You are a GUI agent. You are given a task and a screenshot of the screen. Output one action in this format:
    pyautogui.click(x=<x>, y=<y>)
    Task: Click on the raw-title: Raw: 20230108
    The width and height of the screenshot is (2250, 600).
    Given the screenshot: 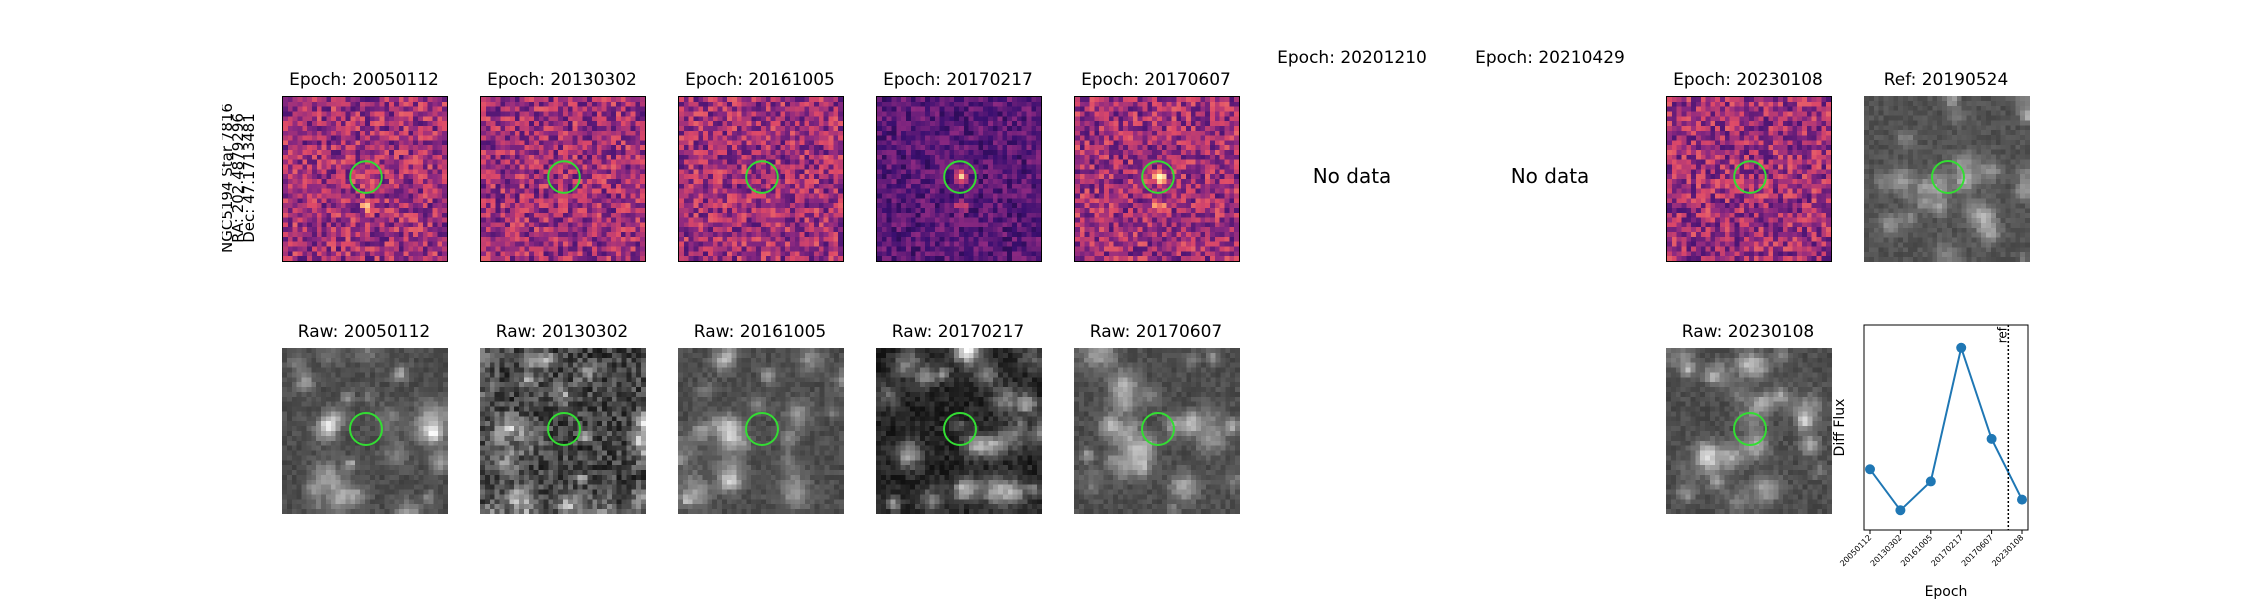 What is the action you would take?
    pyautogui.click(x=1748, y=332)
    